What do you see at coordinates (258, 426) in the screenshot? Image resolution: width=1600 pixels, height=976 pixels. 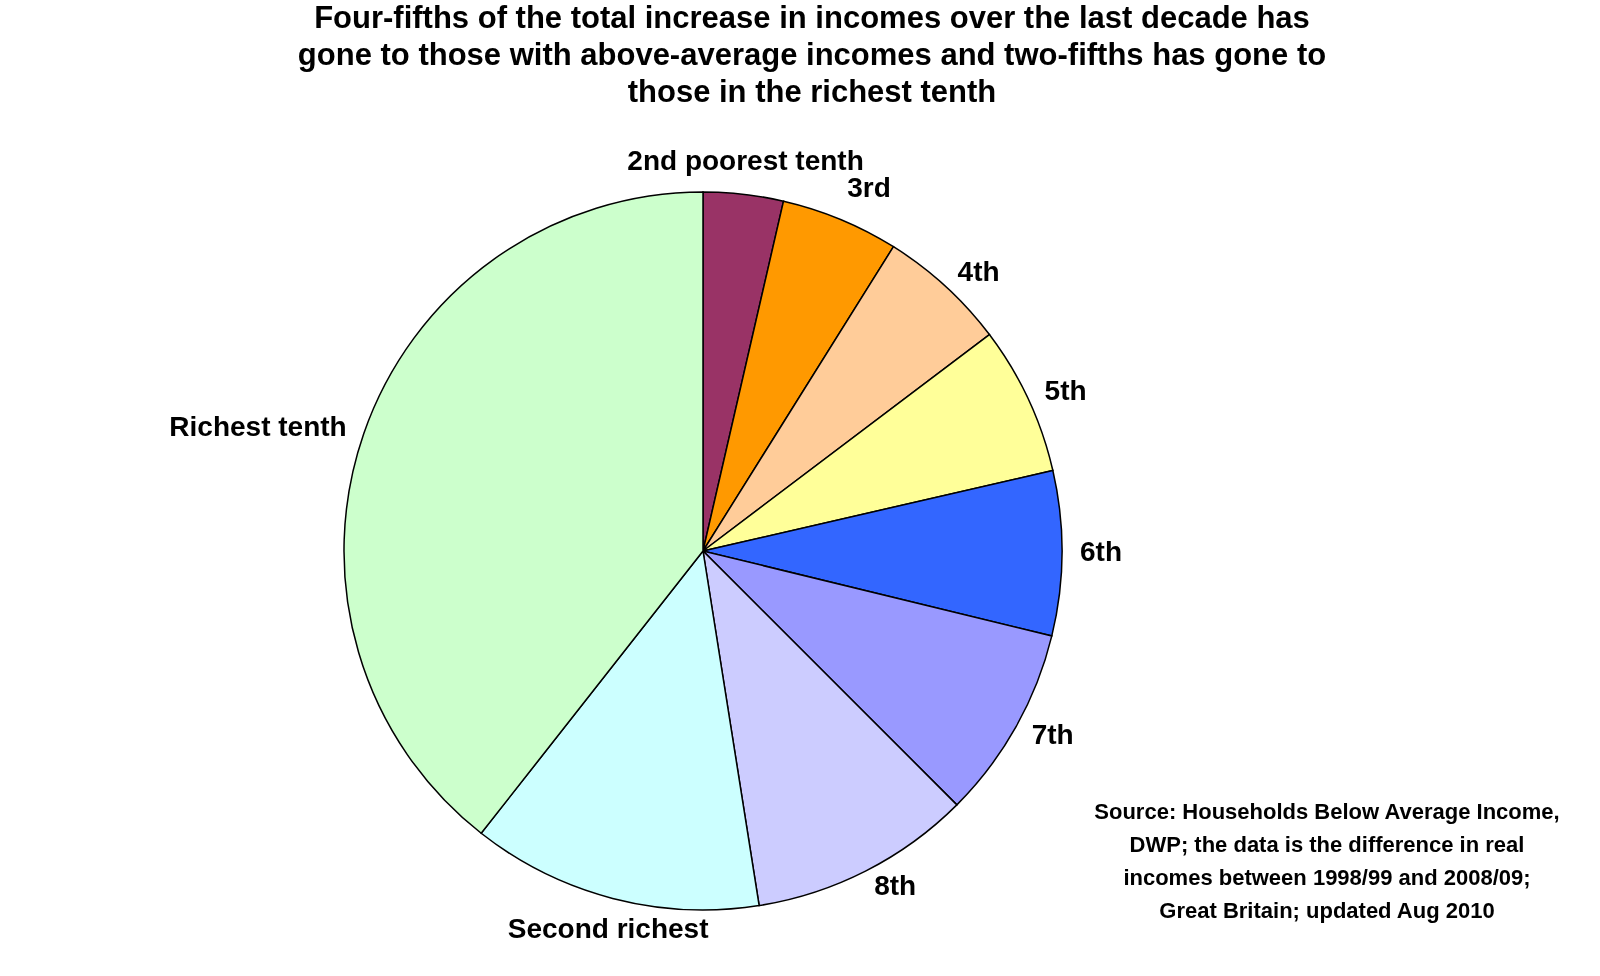 I see `slice-label: Richest tenth` at bounding box center [258, 426].